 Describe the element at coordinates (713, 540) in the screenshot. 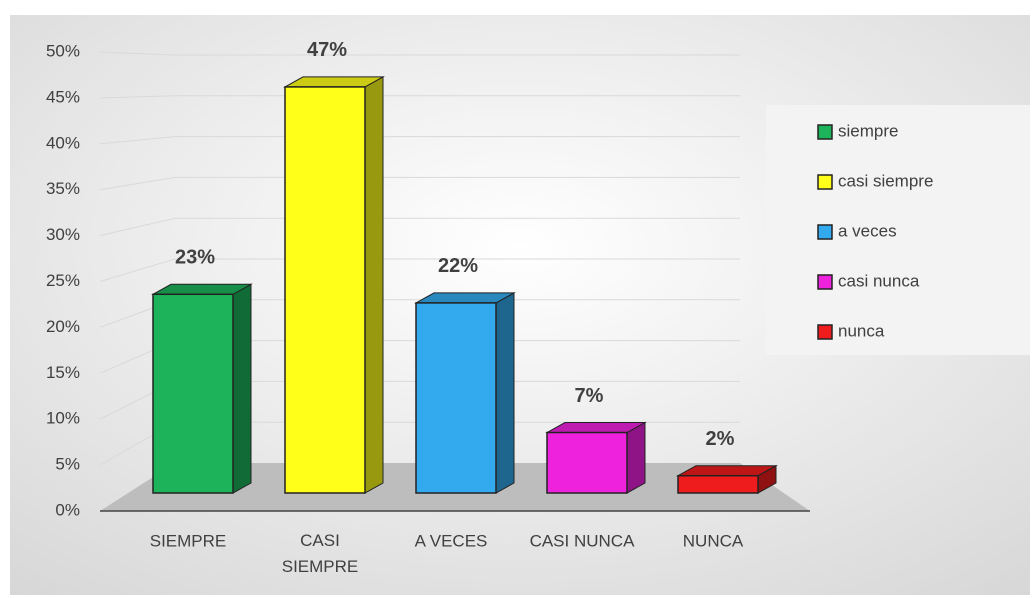

I see `x-tick-label: NUNCA` at that location.